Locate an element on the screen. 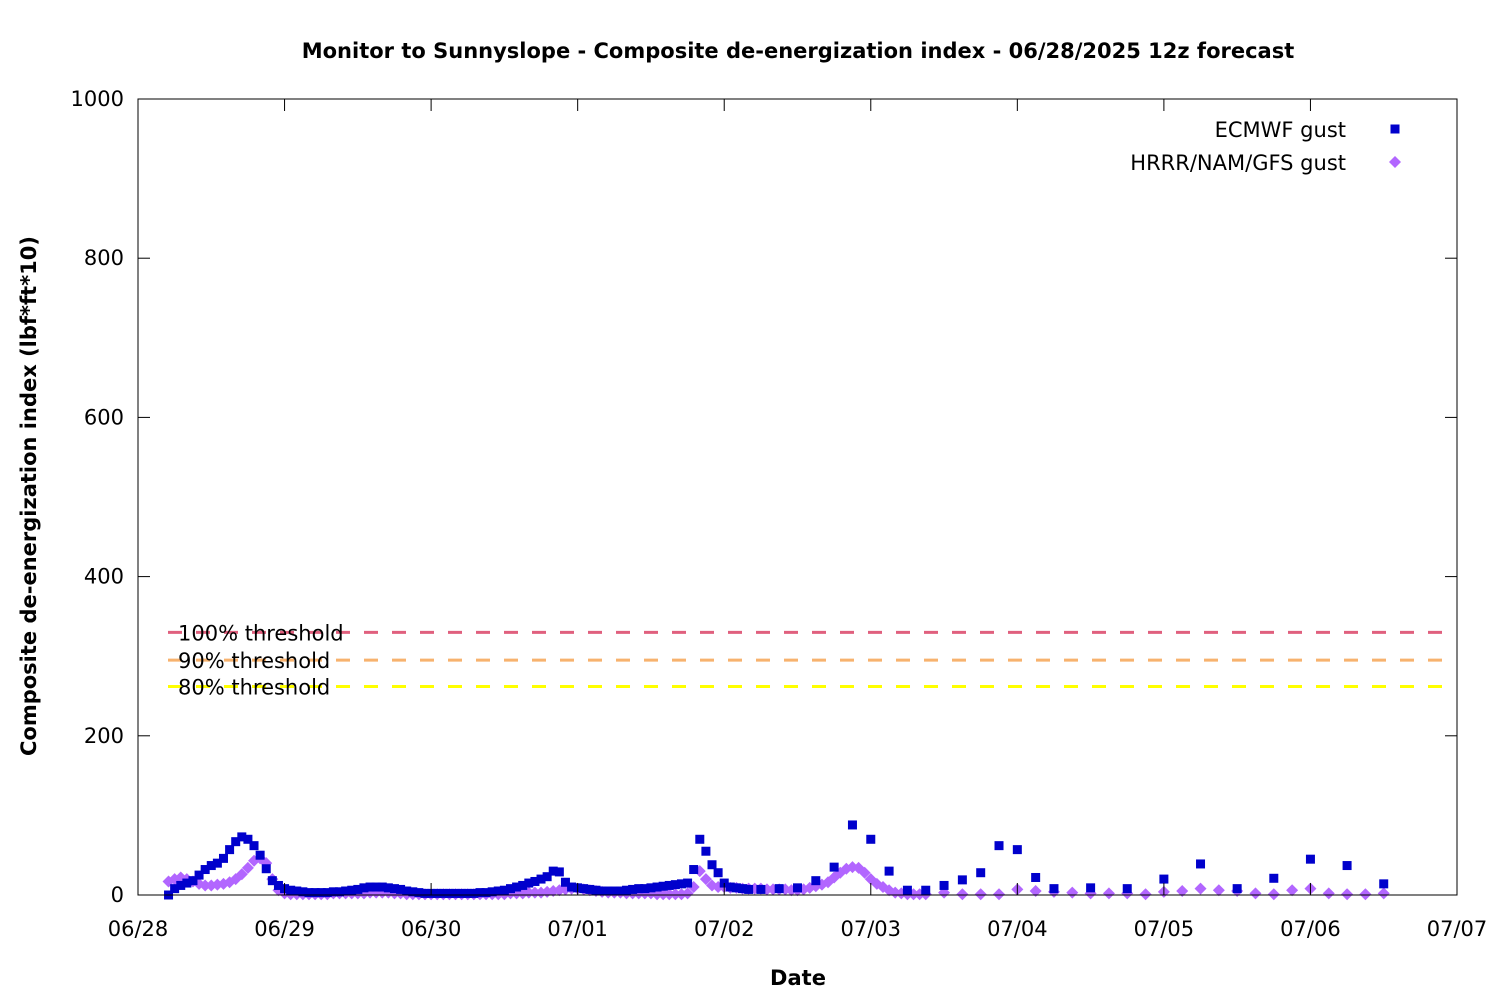 This screenshot has width=1500, height=1000. threshold-label: 90% threshold is located at coordinates (254, 661).